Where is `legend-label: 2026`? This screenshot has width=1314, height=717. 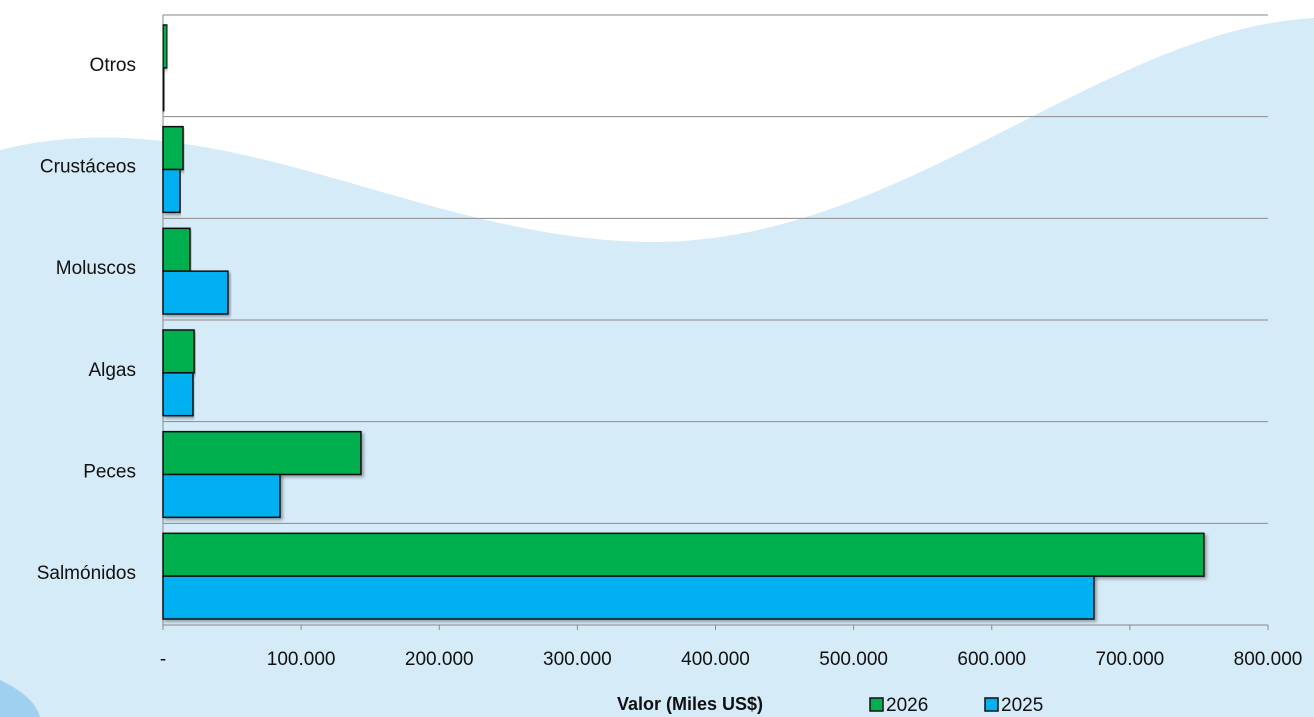
legend-label: 2026 is located at coordinates (907, 705).